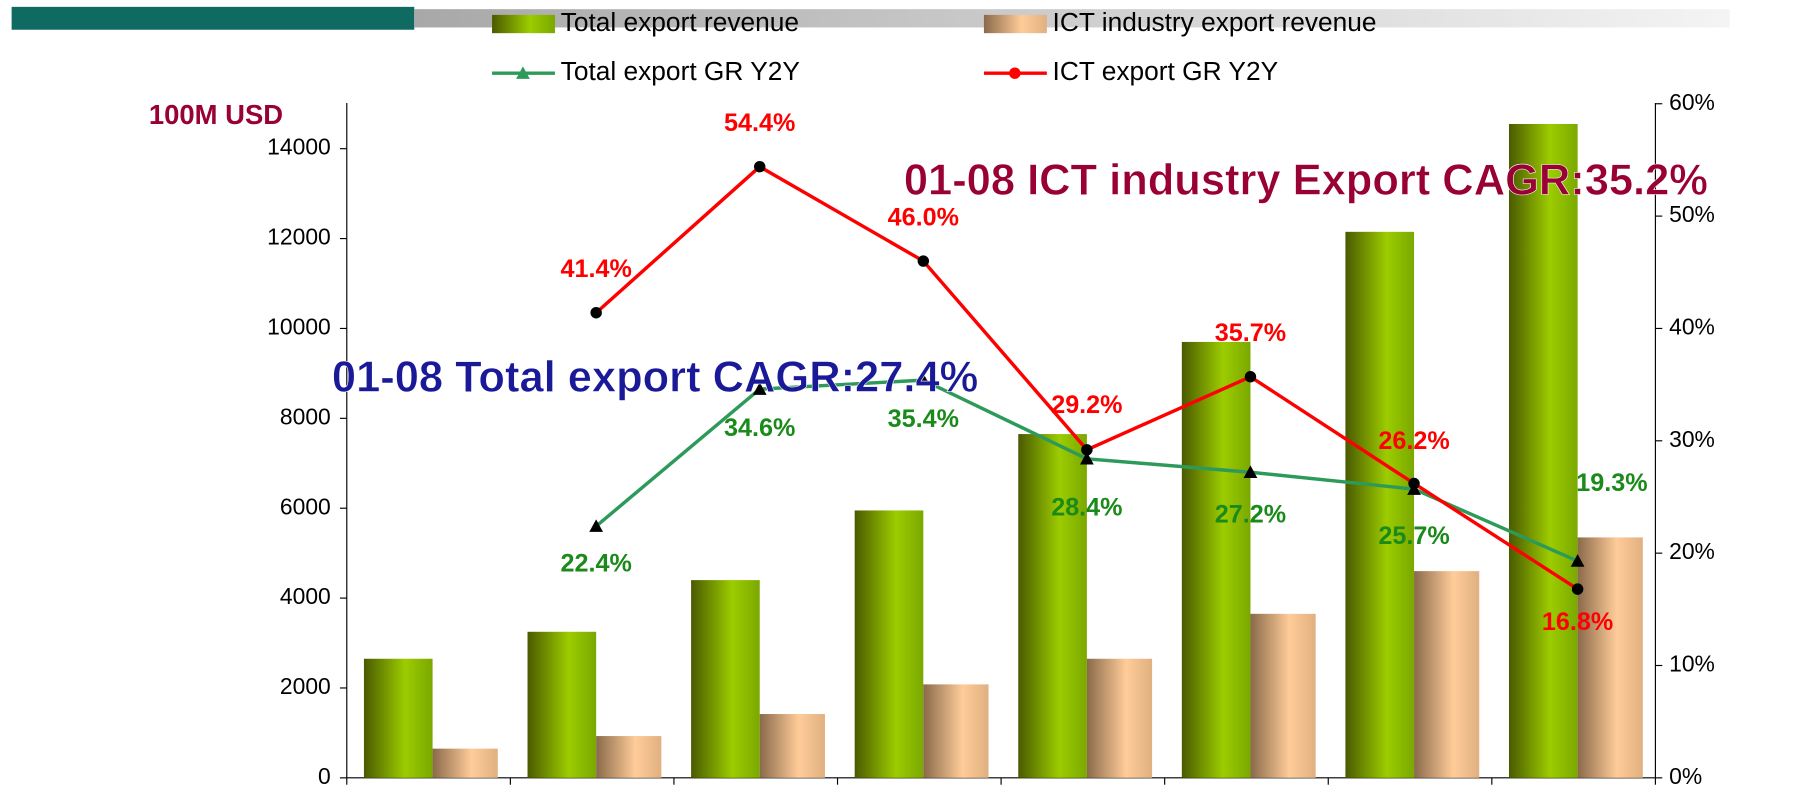 The image size is (1794, 787). Describe the element at coordinates (595, 564) in the screenshot. I see `data-label: 22.4%` at that location.